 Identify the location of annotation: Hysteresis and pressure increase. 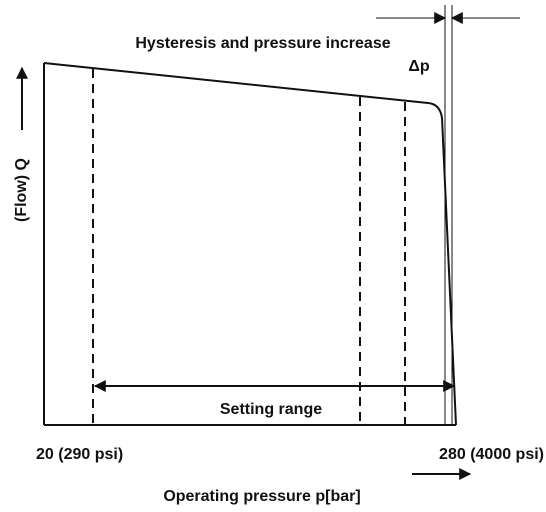
(262, 43).